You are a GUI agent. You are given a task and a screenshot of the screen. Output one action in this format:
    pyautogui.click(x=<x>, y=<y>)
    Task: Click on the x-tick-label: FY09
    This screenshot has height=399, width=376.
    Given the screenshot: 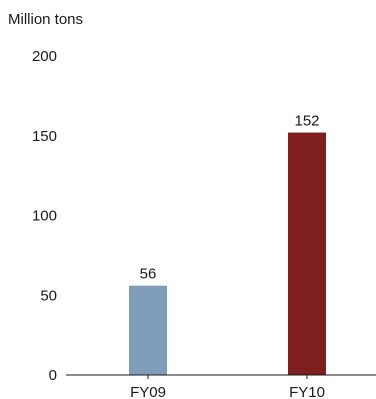 What is the action you would take?
    pyautogui.click(x=148, y=391)
    